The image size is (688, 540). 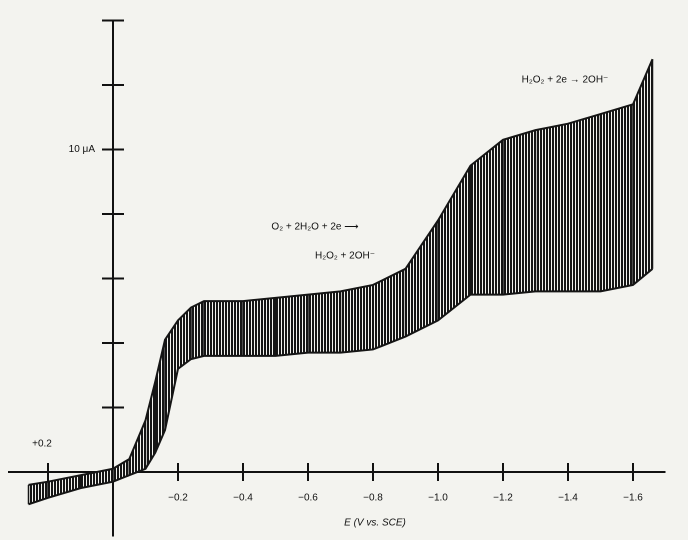 I want to click on x-tick-label: −1.6, so click(x=633, y=498).